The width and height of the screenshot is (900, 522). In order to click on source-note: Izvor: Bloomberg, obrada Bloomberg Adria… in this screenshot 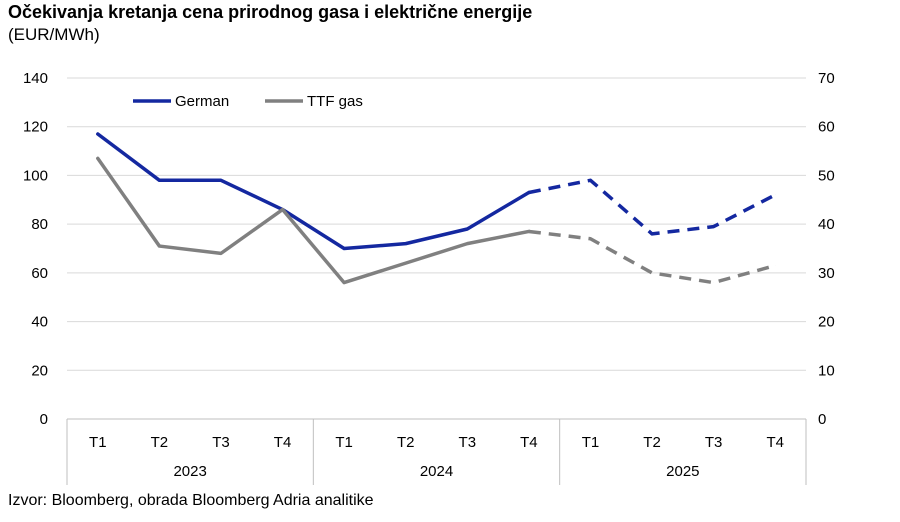, I will do `click(191, 500)`.